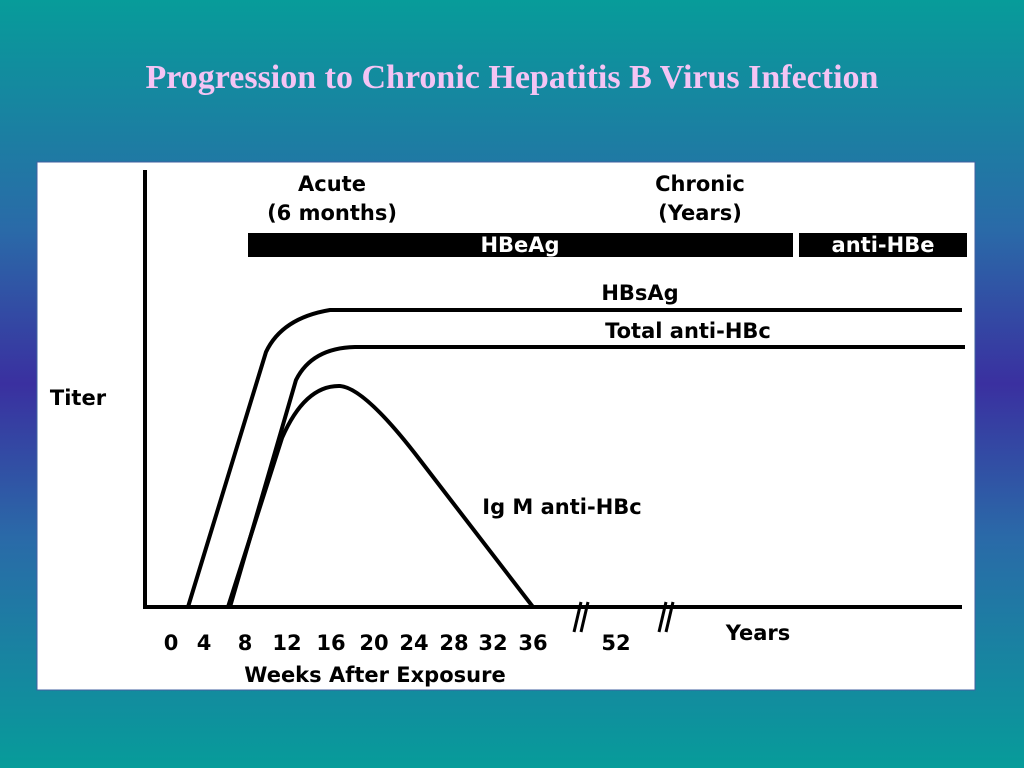 The height and width of the screenshot is (768, 1024). I want to click on curve-label: Ig M anti-HBc, so click(561, 507).